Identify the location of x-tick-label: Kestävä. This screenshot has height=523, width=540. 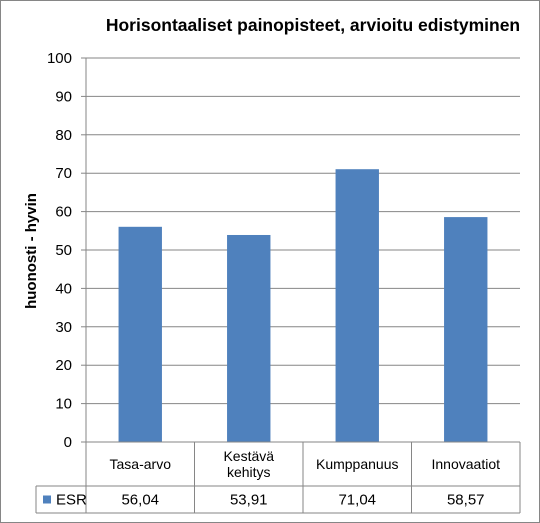
(248, 456).